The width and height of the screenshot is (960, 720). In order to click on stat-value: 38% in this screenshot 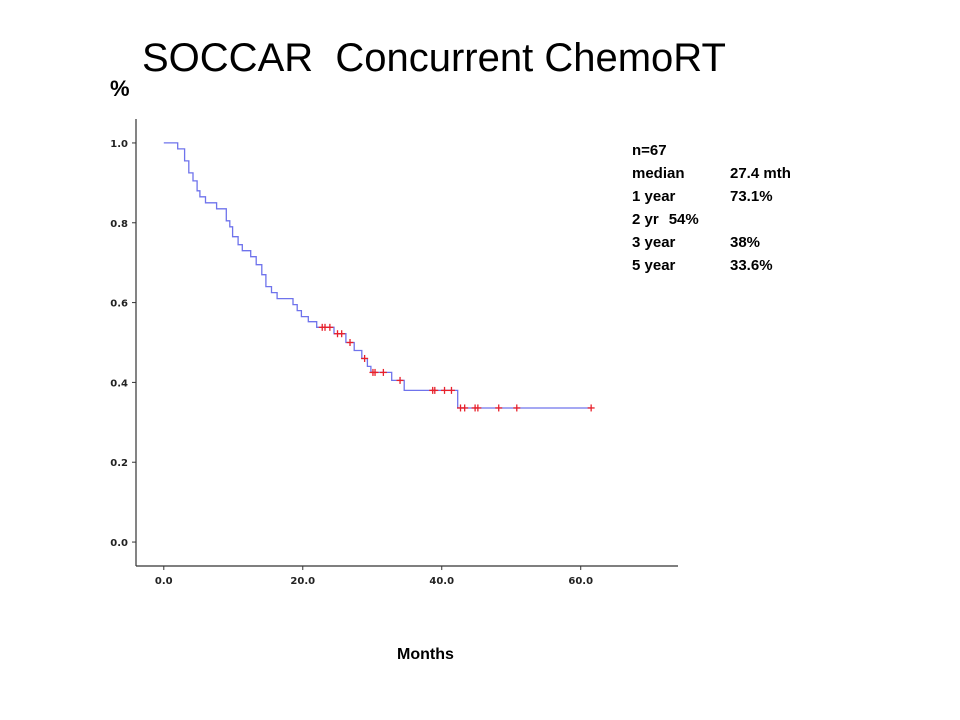, I will do `click(745, 242)`.